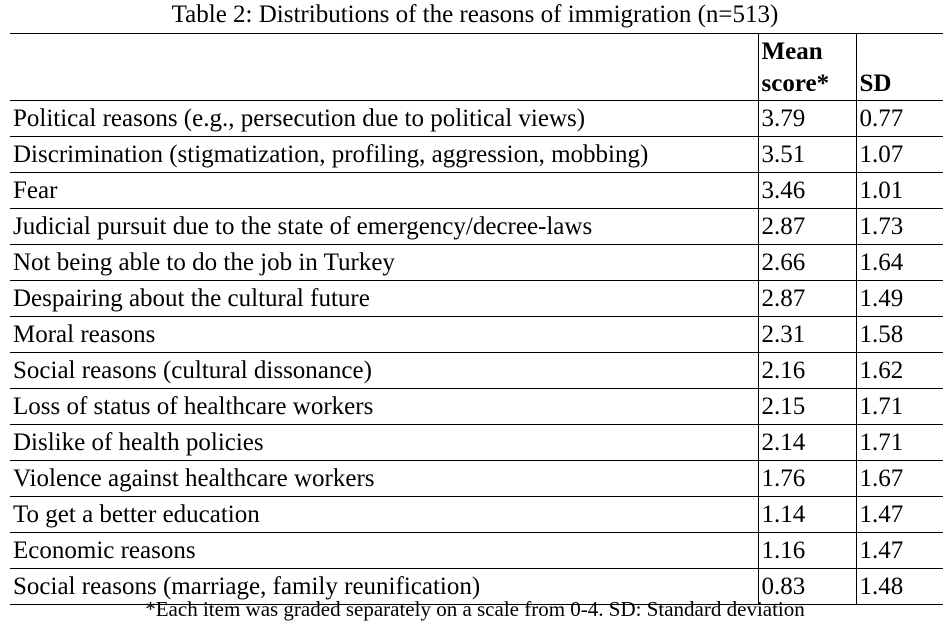  What do you see at coordinates (806, 514) in the screenshot?
I see `cell-mean-score: 1.14` at bounding box center [806, 514].